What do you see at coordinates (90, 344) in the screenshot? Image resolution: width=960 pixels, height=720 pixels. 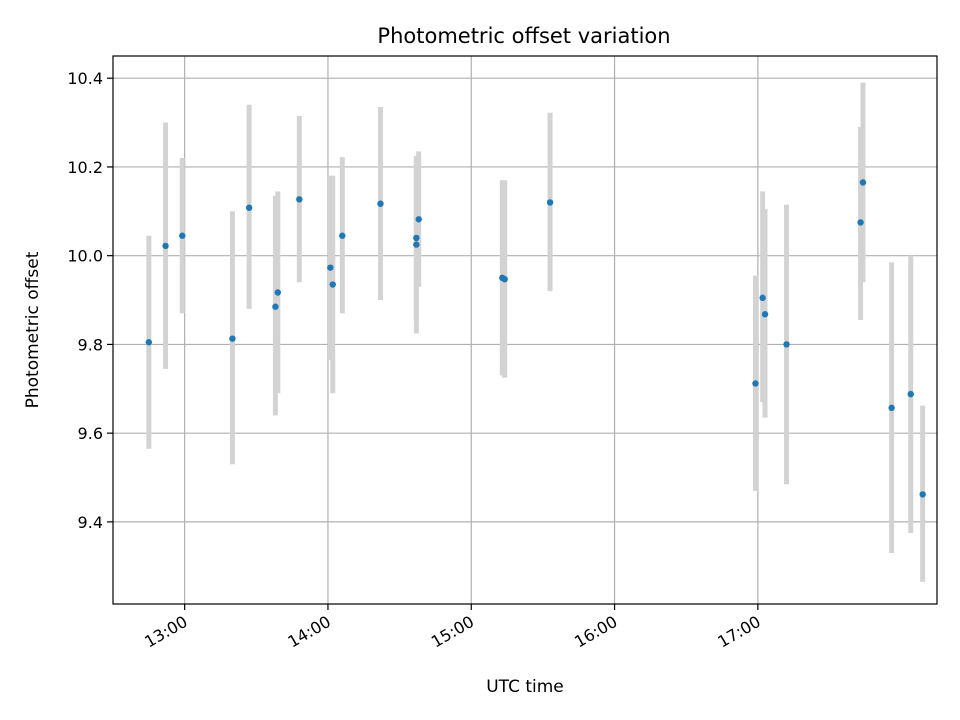 I see `y-tick-label: 9.8` at bounding box center [90, 344].